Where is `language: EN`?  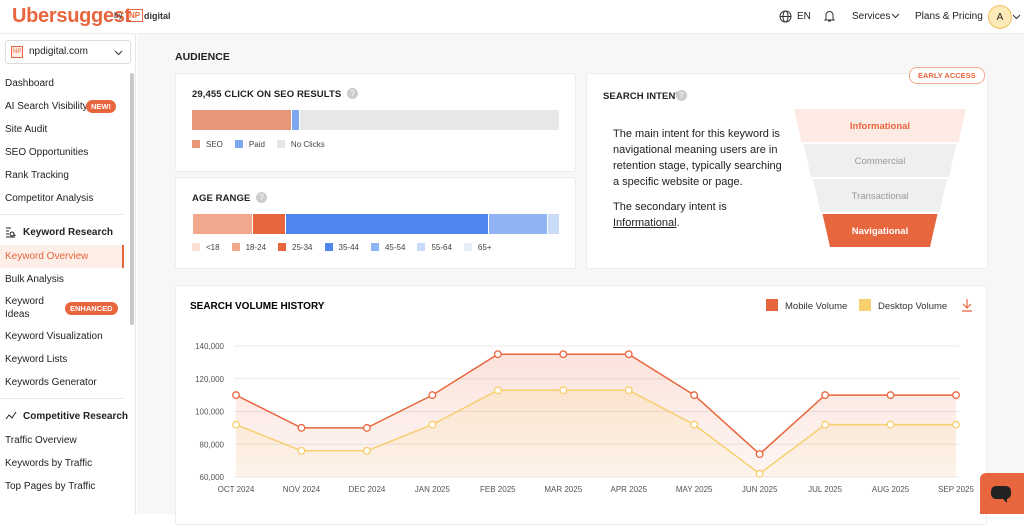
language: EN is located at coordinates (804, 16).